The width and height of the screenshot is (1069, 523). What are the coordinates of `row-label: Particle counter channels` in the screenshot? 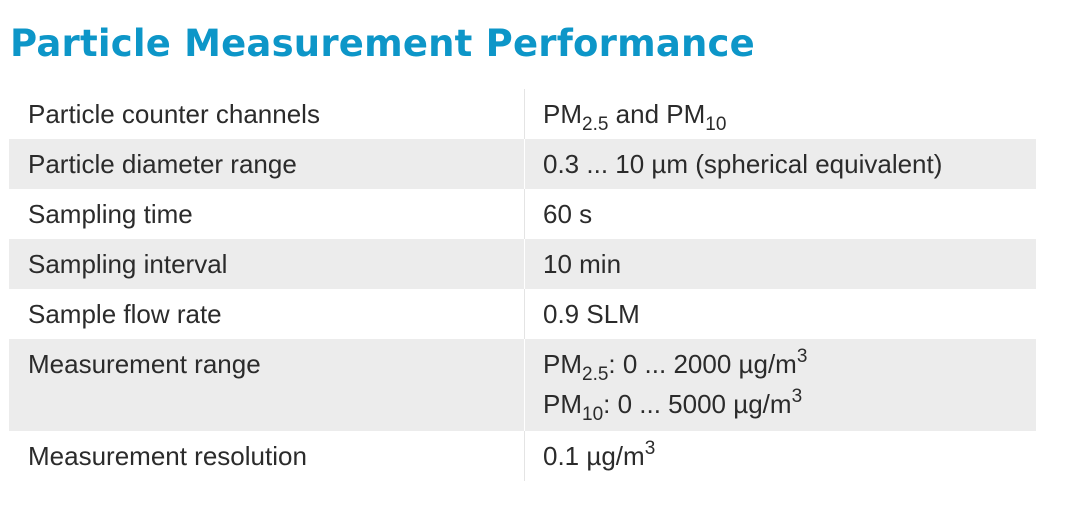 It's located at (174, 114).